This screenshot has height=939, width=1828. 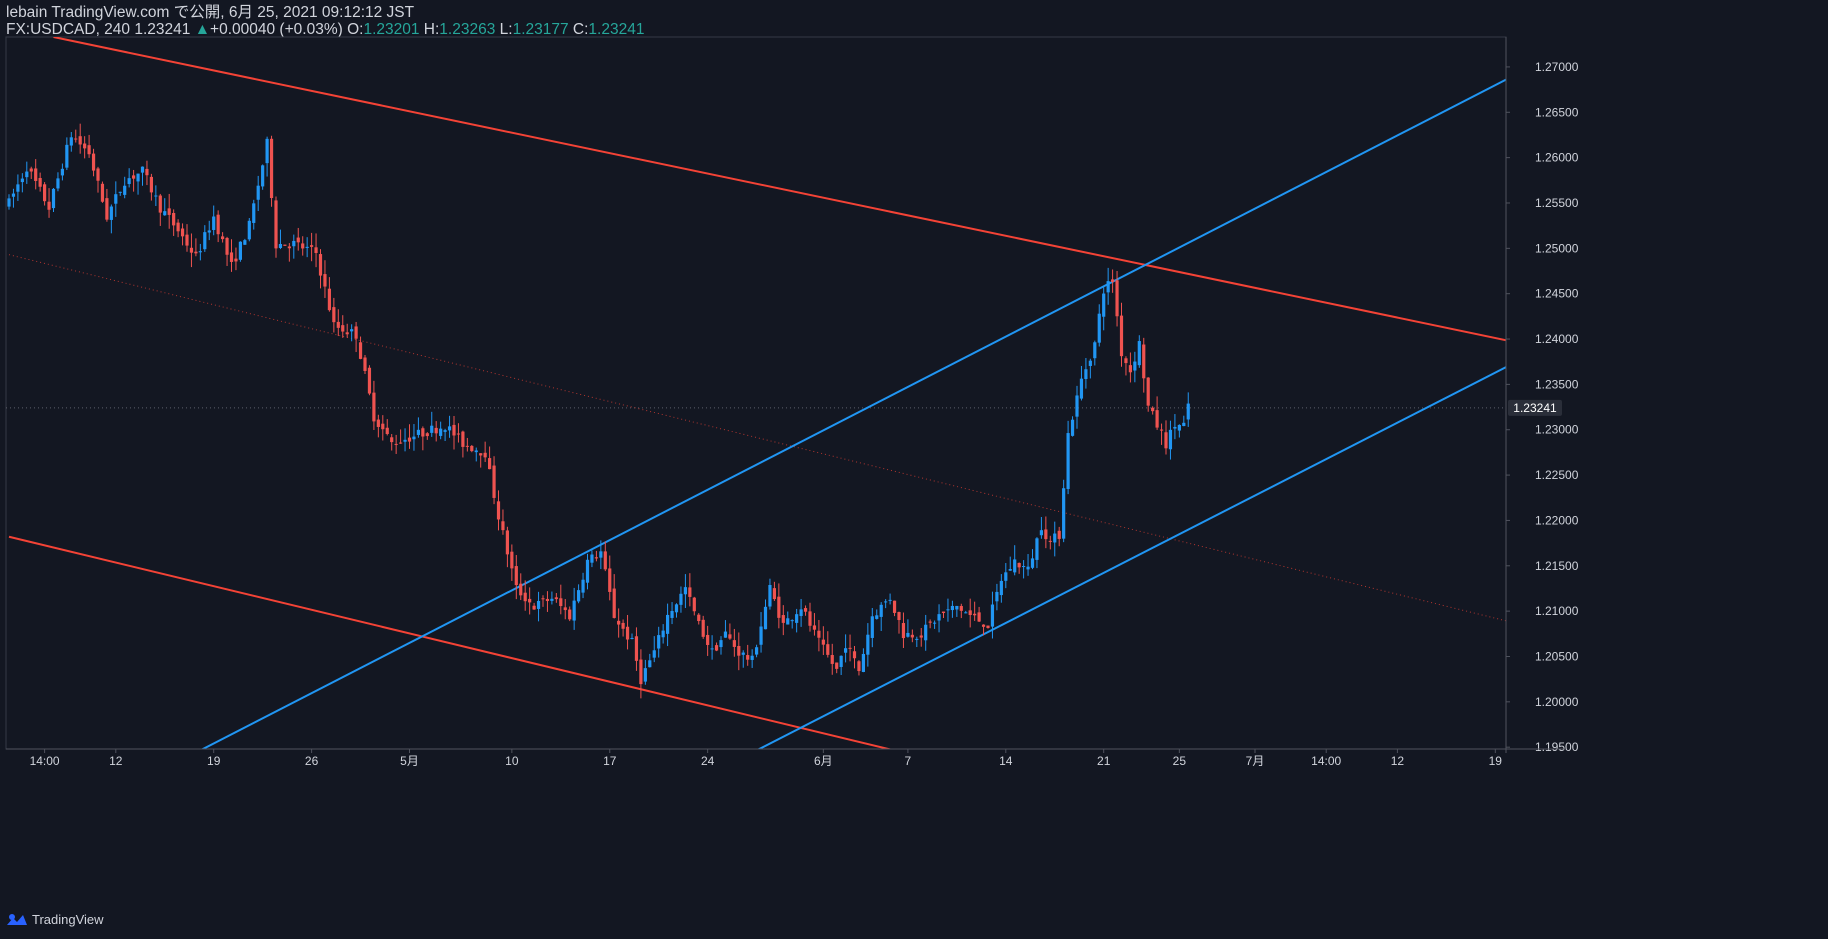 What do you see at coordinates (540, 29) in the screenshot?
I see `low-value: 1.23177` at bounding box center [540, 29].